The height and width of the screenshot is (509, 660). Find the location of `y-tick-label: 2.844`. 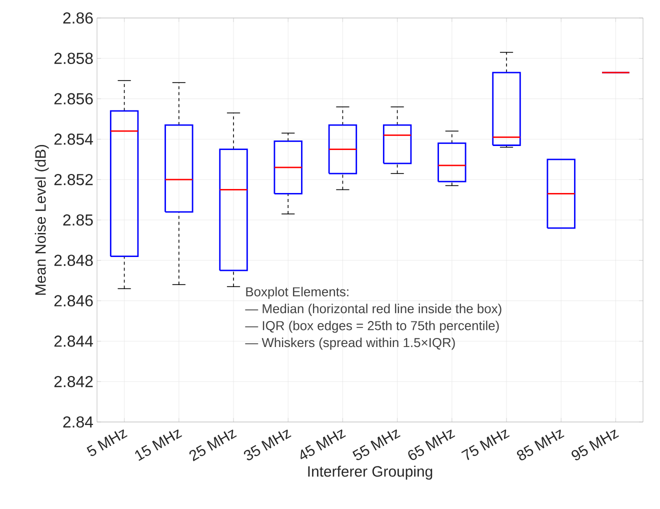

y-tick-label: 2.844 is located at coordinates (74, 341).